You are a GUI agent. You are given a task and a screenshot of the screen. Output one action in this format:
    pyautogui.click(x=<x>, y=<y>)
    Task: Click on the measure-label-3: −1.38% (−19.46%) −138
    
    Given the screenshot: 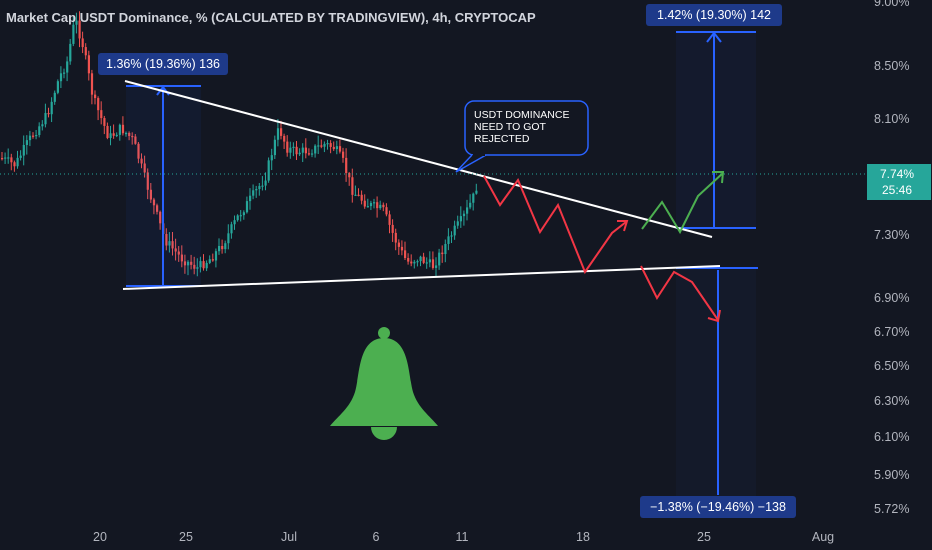 What is the action you would take?
    pyautogui.click(x=718, y=507)
    